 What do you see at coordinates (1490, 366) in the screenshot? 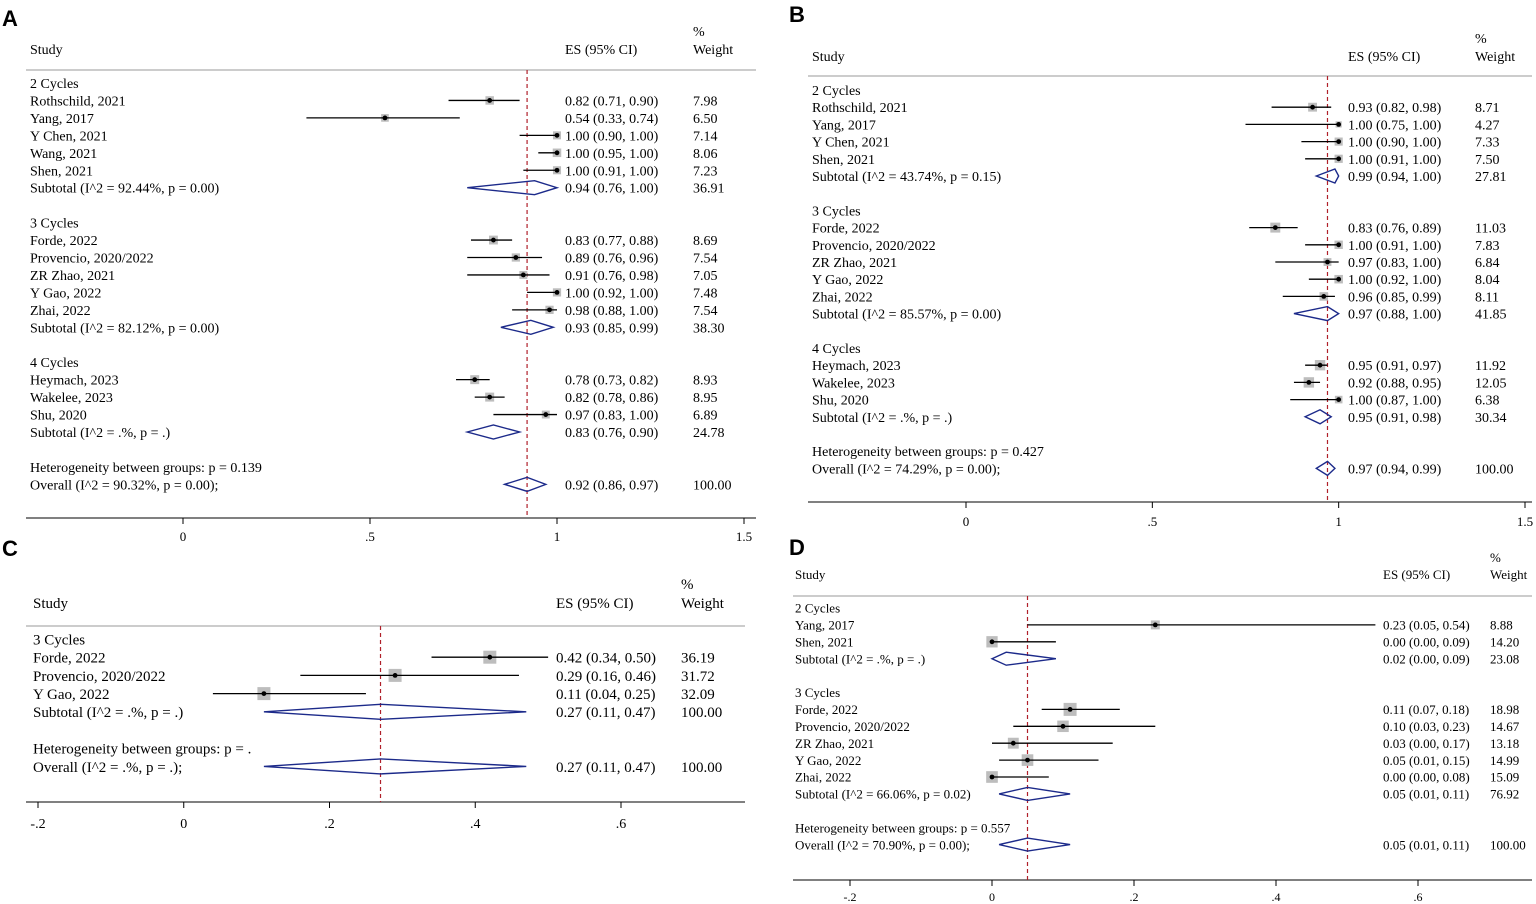
I see `study-weight: 11.92` at bounding box center [1490, 366].